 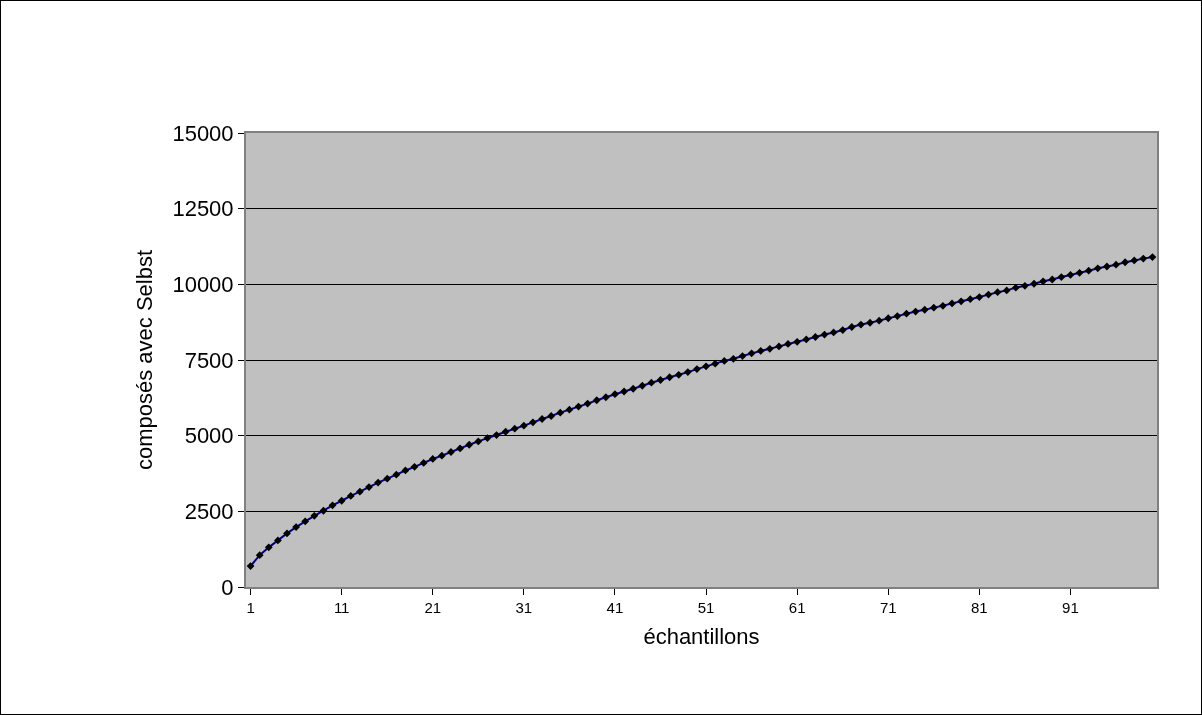 I want to click on y-tick-label: 7500, so click(x=209, y=360).